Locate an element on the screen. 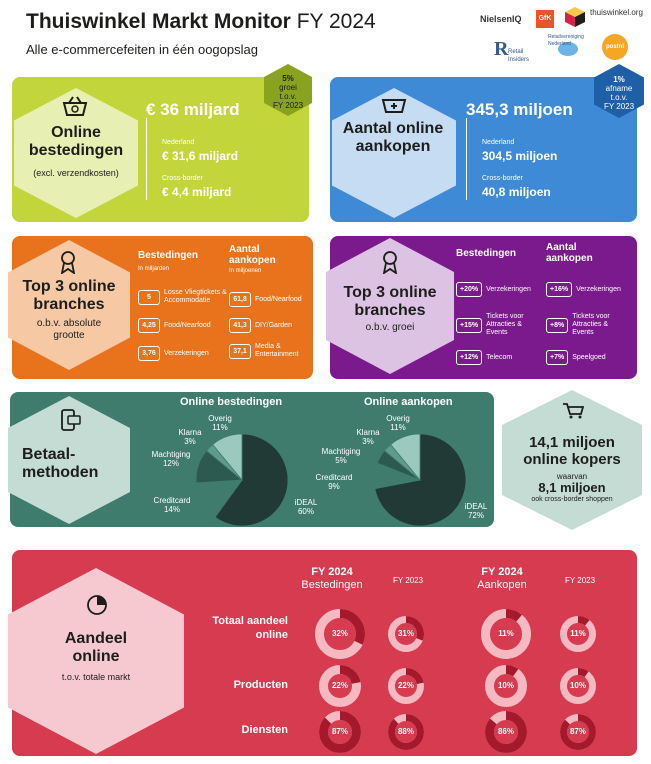 The width and height of the screenshot is (651, 764). online-buyers-waarvan: waarvan is located at coordinates (572, 476).